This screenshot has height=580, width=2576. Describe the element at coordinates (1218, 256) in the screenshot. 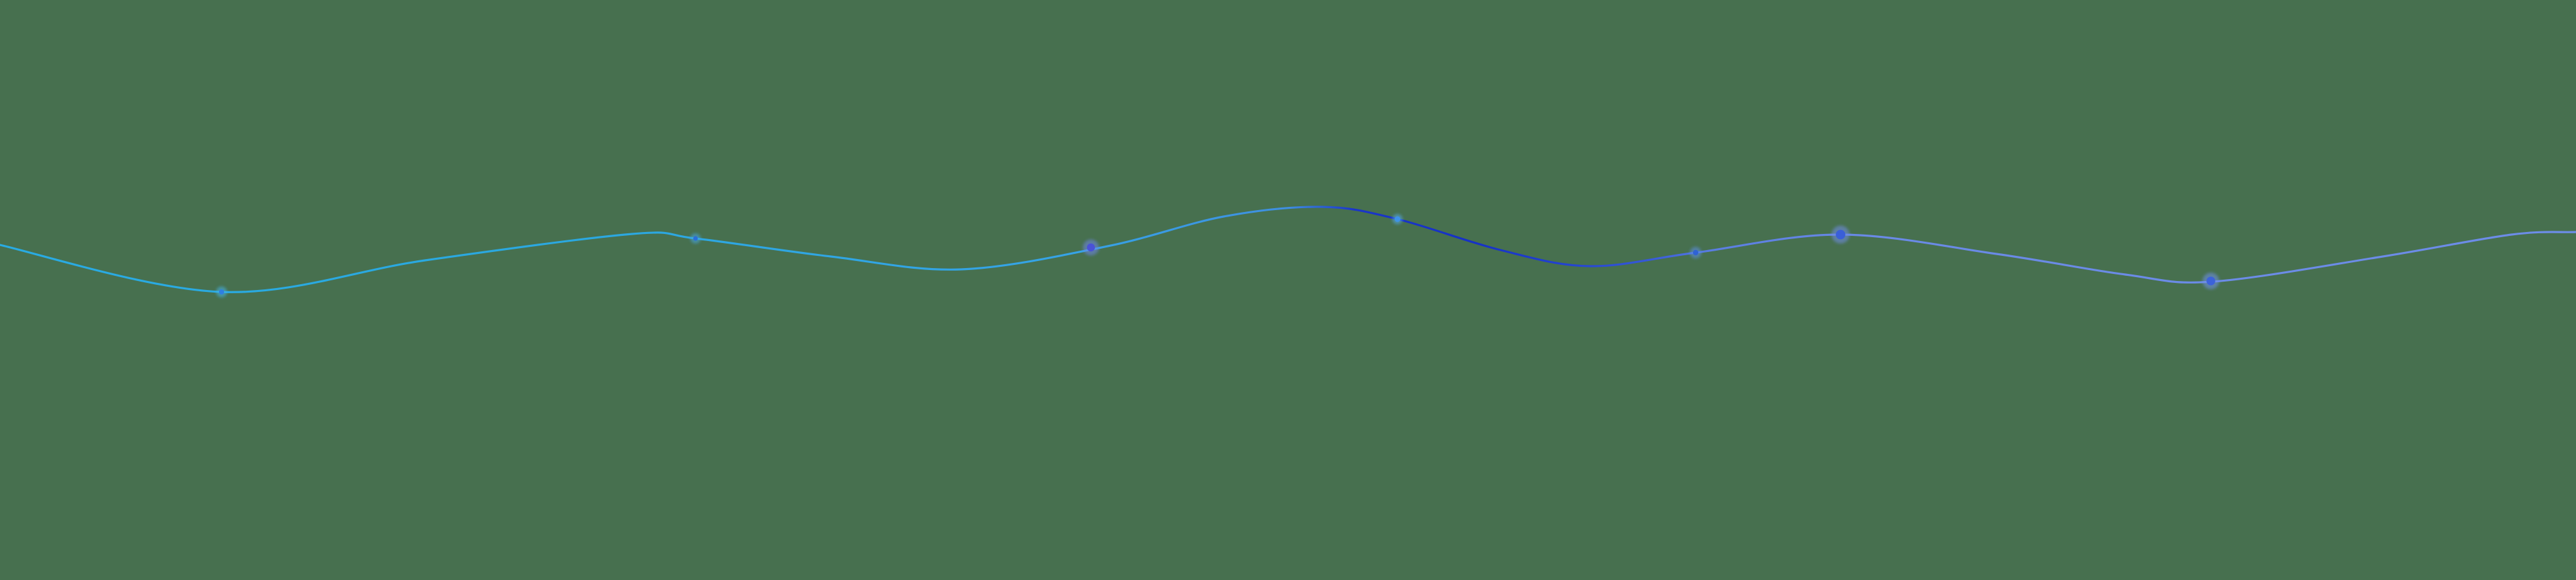

I see `data-point-markers-group` at that location.